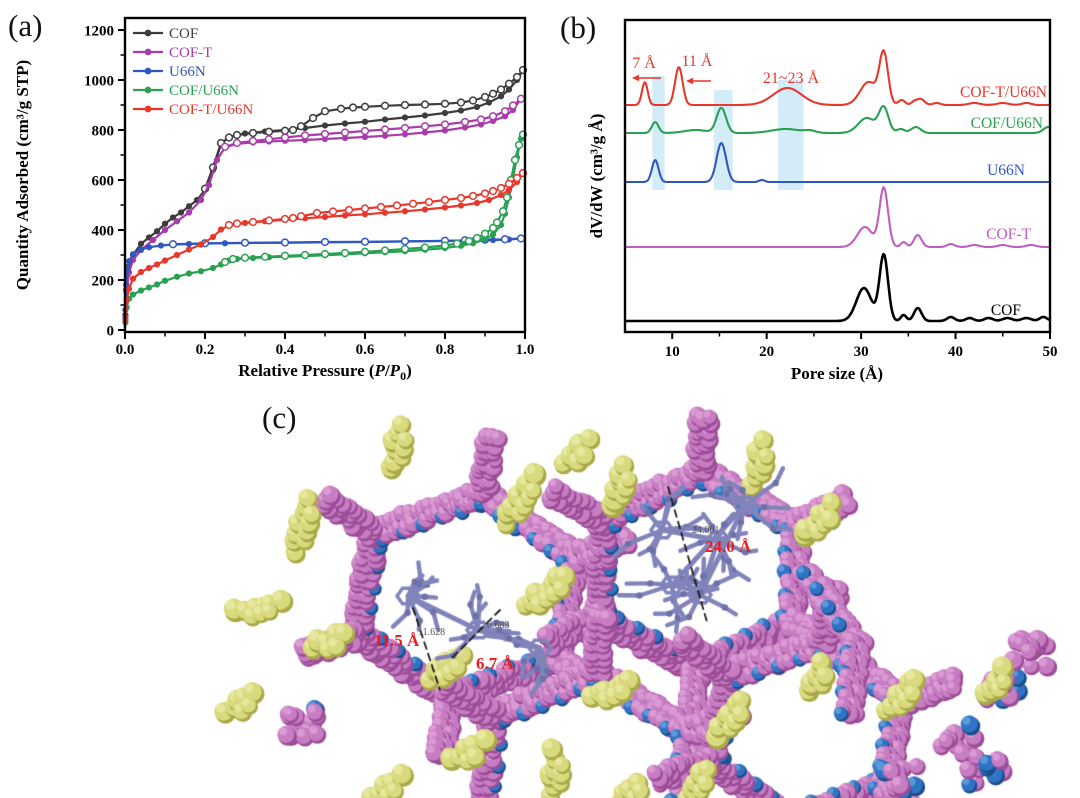 The width and height of the screenshot is (1080, 798). What do you see at coordinates (644, 63) in the screenshot?
I see `annotation: 7 Å` at bounding box center [644, 63].